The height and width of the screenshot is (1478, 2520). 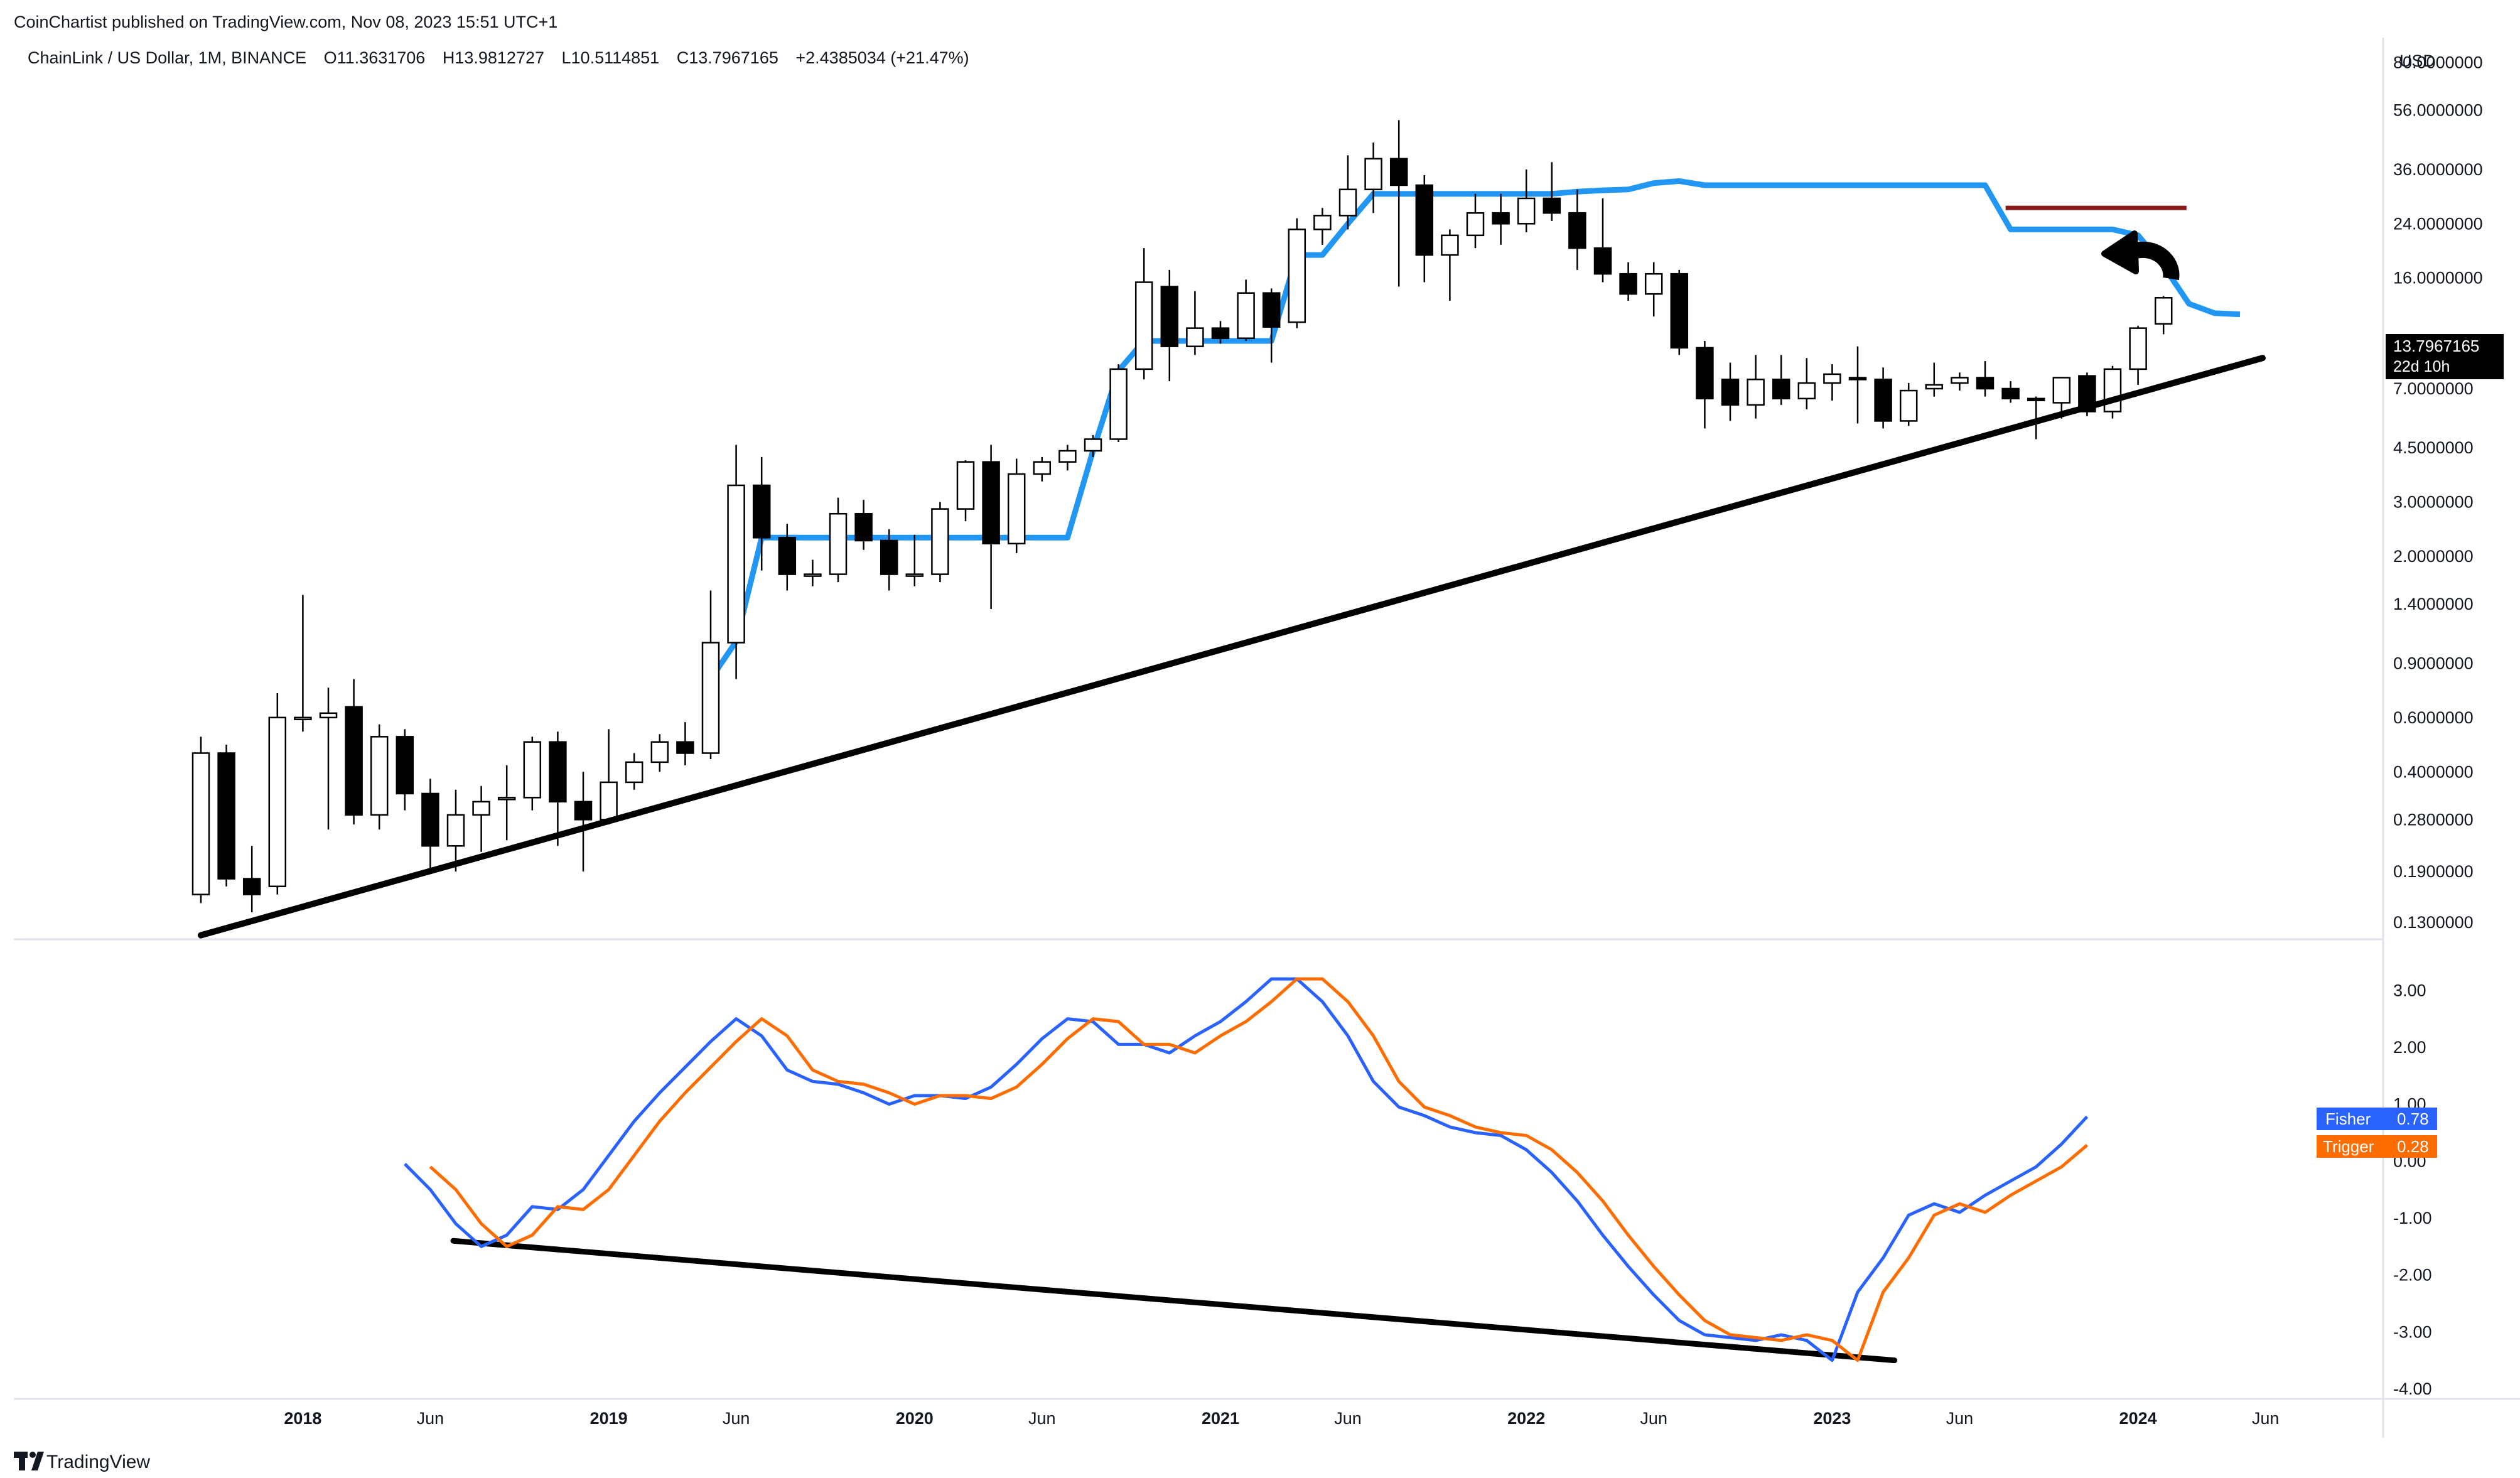 I want to click on time-tick-label: 2019, so click(x=609, y=1418).